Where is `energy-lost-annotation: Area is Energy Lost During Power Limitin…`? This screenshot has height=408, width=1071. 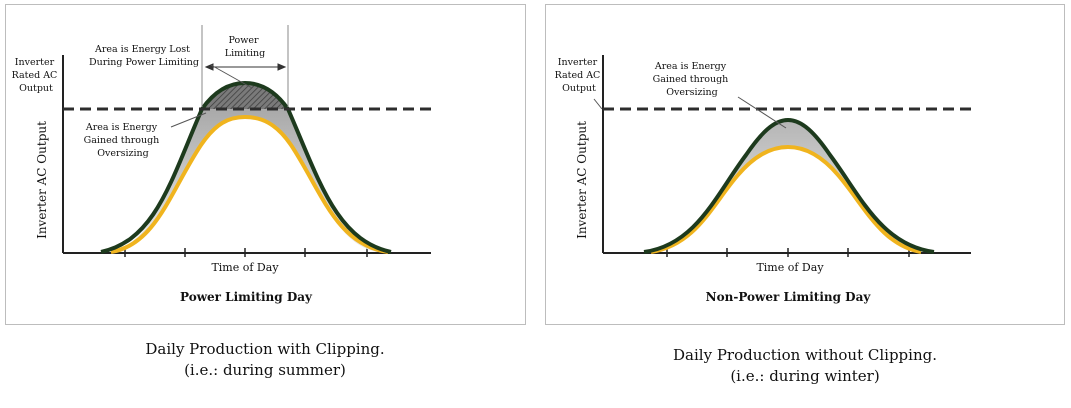 energy-lost-annotation: Area is Energy Lost During Power Limitin… is located at coordinates (144, 56).